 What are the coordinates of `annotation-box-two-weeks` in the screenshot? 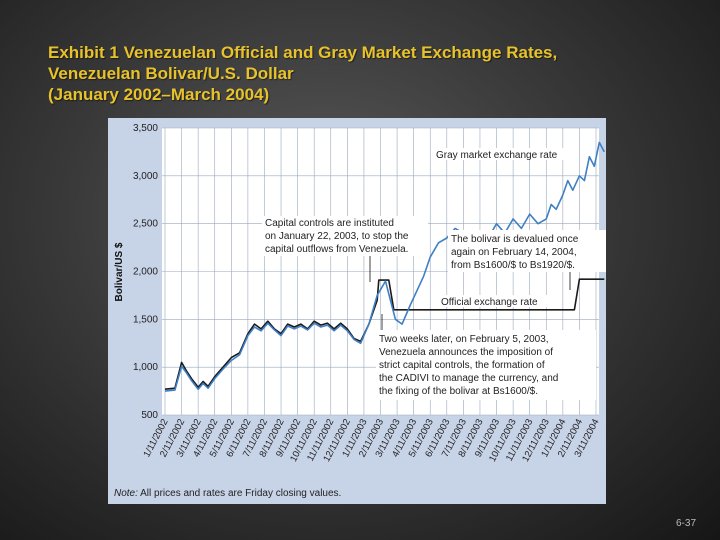 It's located at (486, 365).